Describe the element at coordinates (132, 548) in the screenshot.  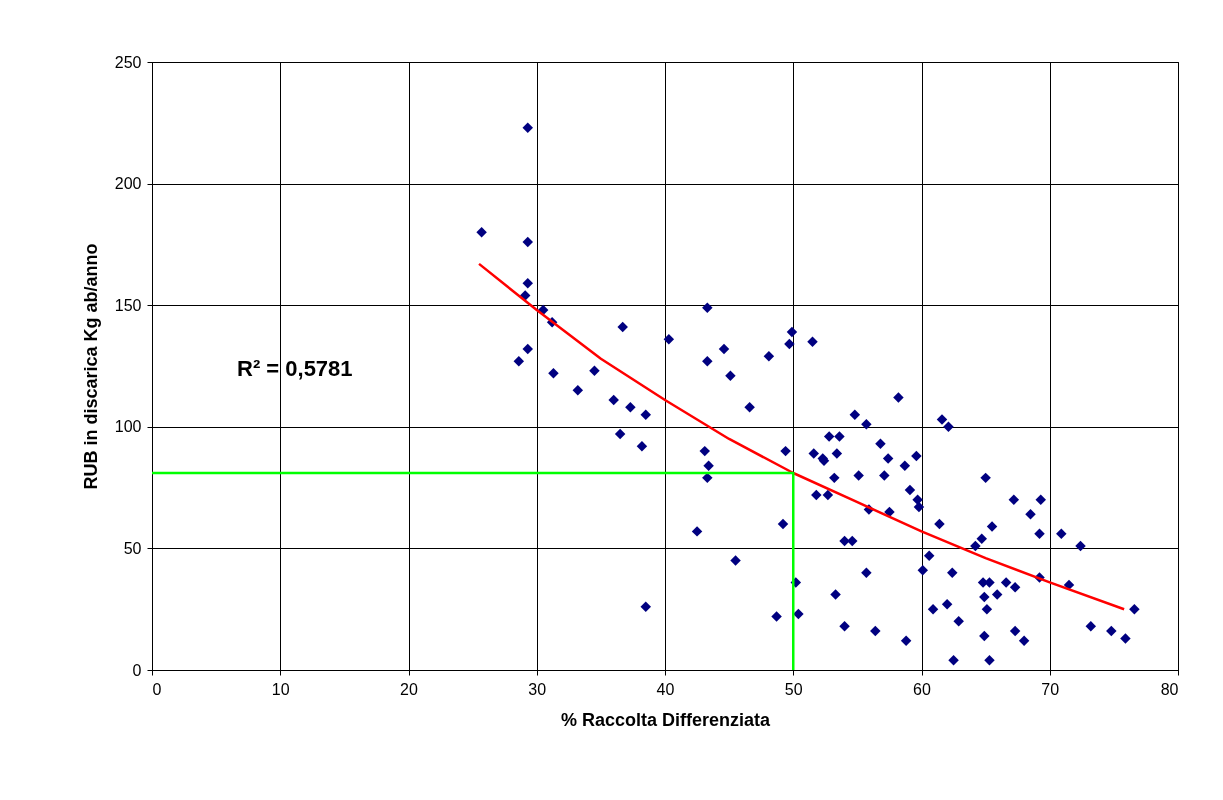
I see `y-tick-label: 50` at that location.